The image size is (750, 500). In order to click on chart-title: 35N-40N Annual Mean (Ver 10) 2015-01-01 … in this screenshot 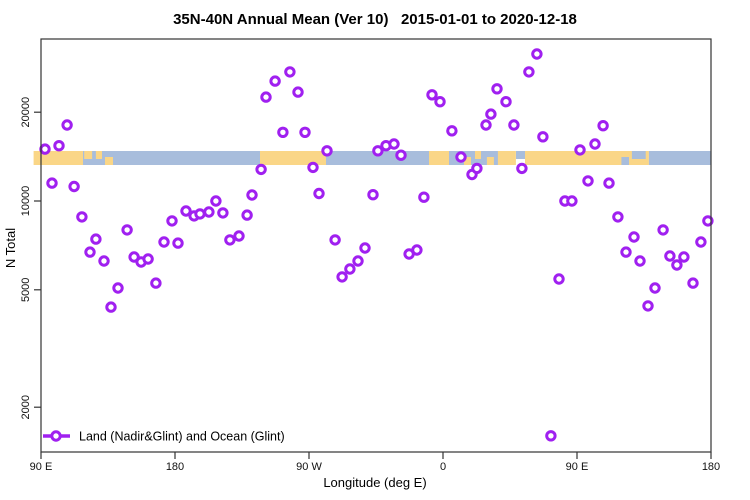, I will do `click(375, 19)`.